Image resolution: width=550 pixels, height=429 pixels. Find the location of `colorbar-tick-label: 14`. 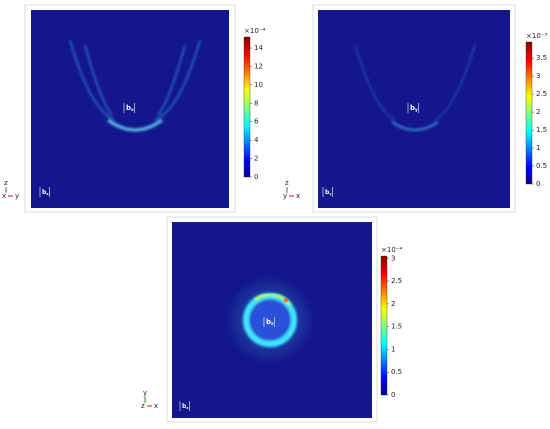

colorbar-tick-label: 14 is located at coordinates (258, 48).